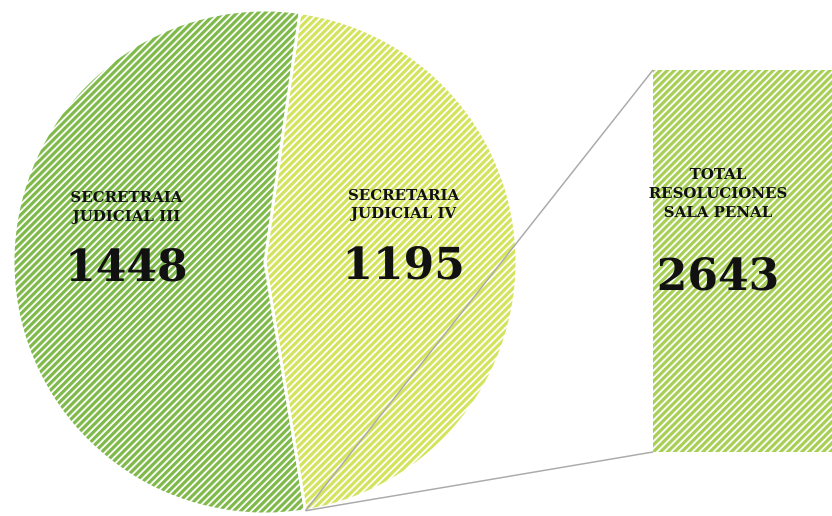 Image resolution: width=832 pixels, height=516 pixels. What do you see at coordinates (126, 267) in the screenshot?
I see `slice-value: 1448` at bounding box center [126, 267].